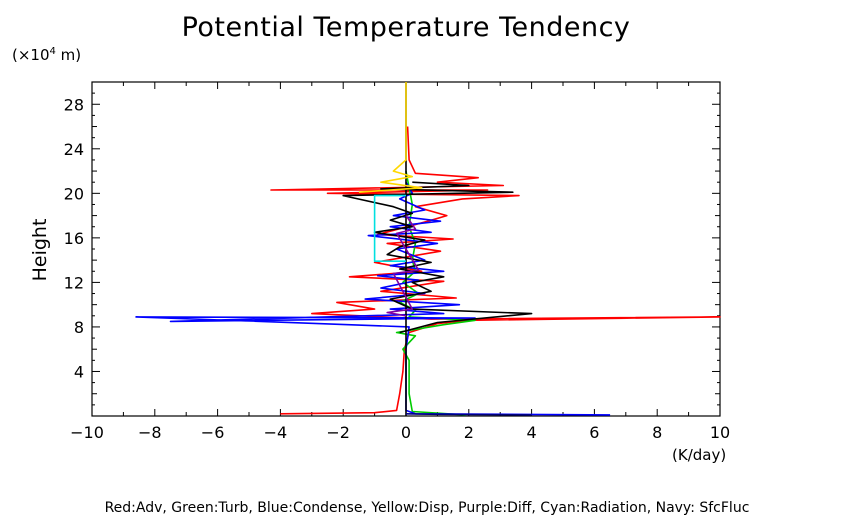 The image size is (854, 519). Describe the element at coordinates (52, 51) in the screenshot. I see `y-unit-exponent: 4` at that location.